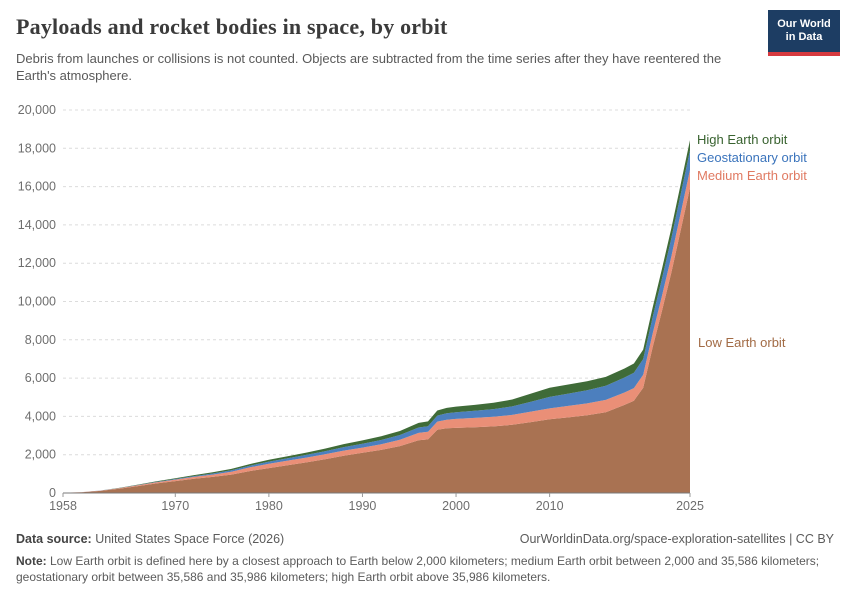  I want to click on owid-logo-line2: in Data, so click(804, 37).